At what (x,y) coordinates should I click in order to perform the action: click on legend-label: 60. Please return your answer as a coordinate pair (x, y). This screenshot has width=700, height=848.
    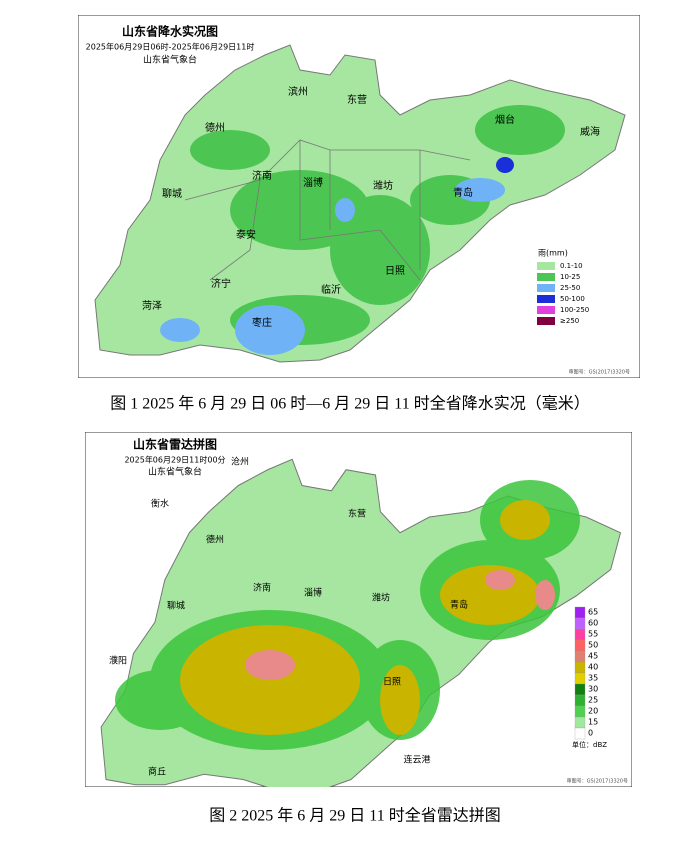
    Looking at the image, I should click on (593, 623).